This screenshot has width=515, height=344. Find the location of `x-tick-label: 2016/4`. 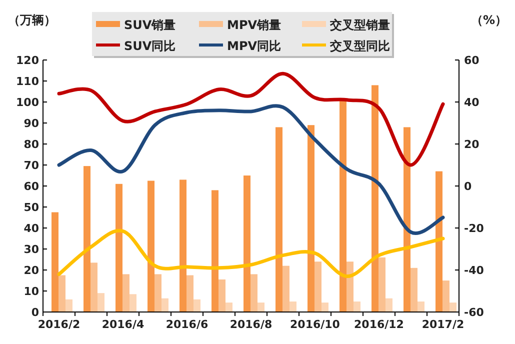

x-tick-label: 2016/4 is located at coordinates (123, 324).